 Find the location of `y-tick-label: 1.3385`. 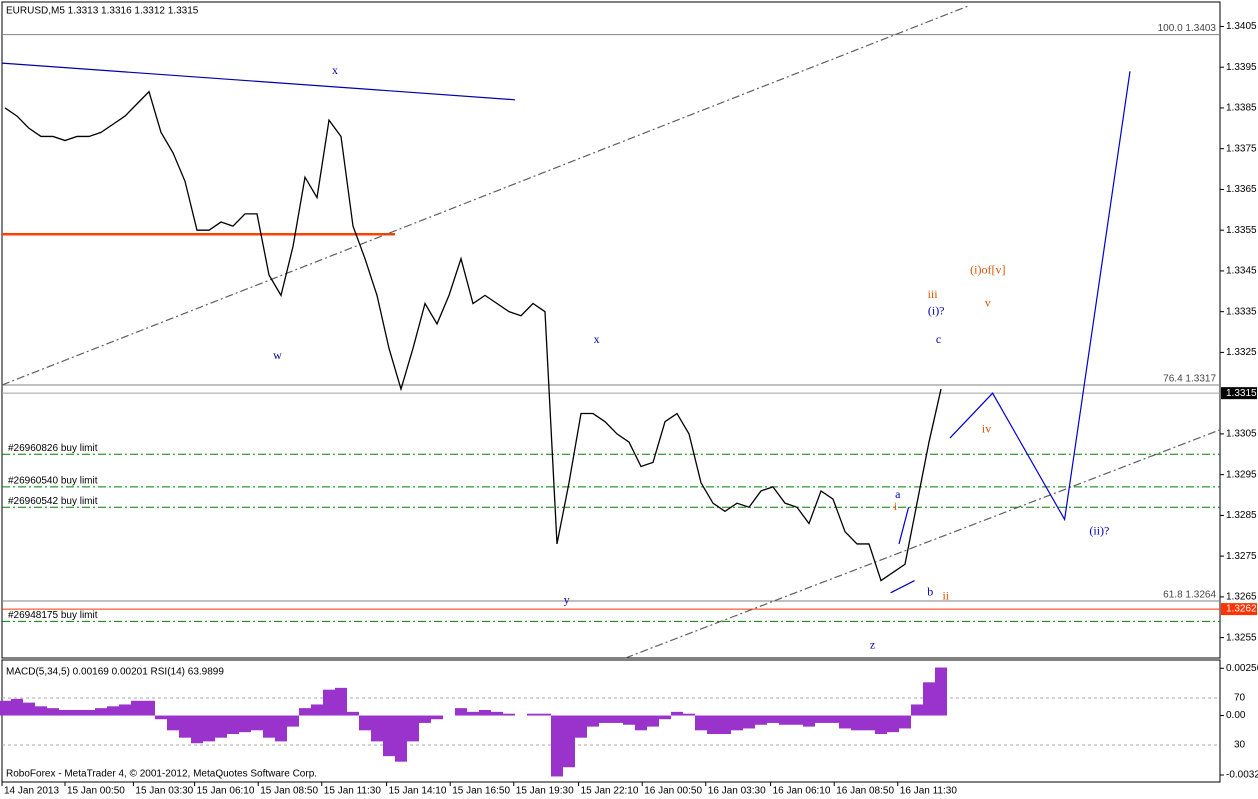

y-tick-label: 1.3385 is located at coordinates (1241, 108).